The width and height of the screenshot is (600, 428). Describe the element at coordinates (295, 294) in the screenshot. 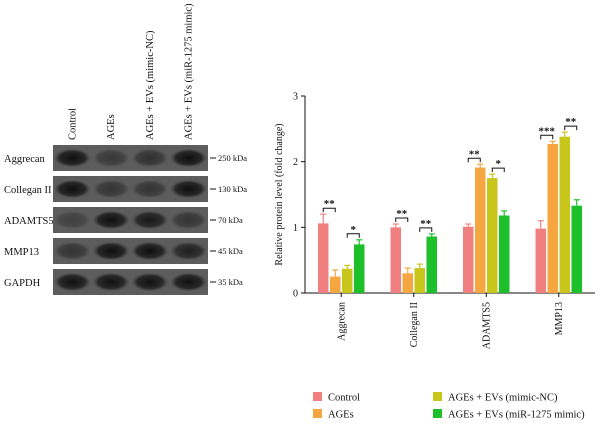

I see `y-tick-label: 0` at that location.